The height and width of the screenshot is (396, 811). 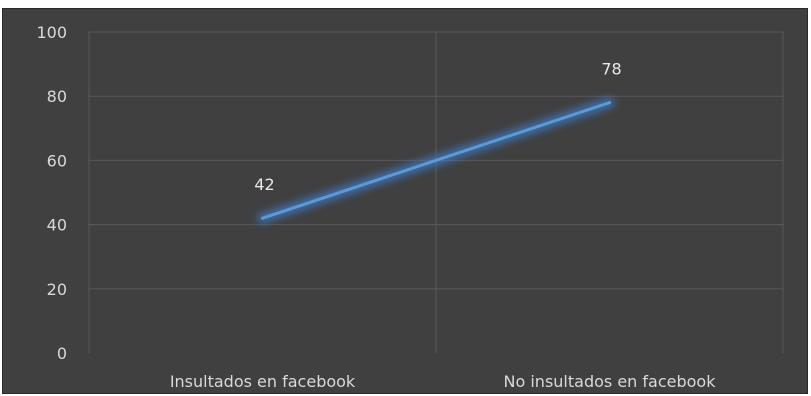 I want to click on series-line-group, so click(x=436, y=160).